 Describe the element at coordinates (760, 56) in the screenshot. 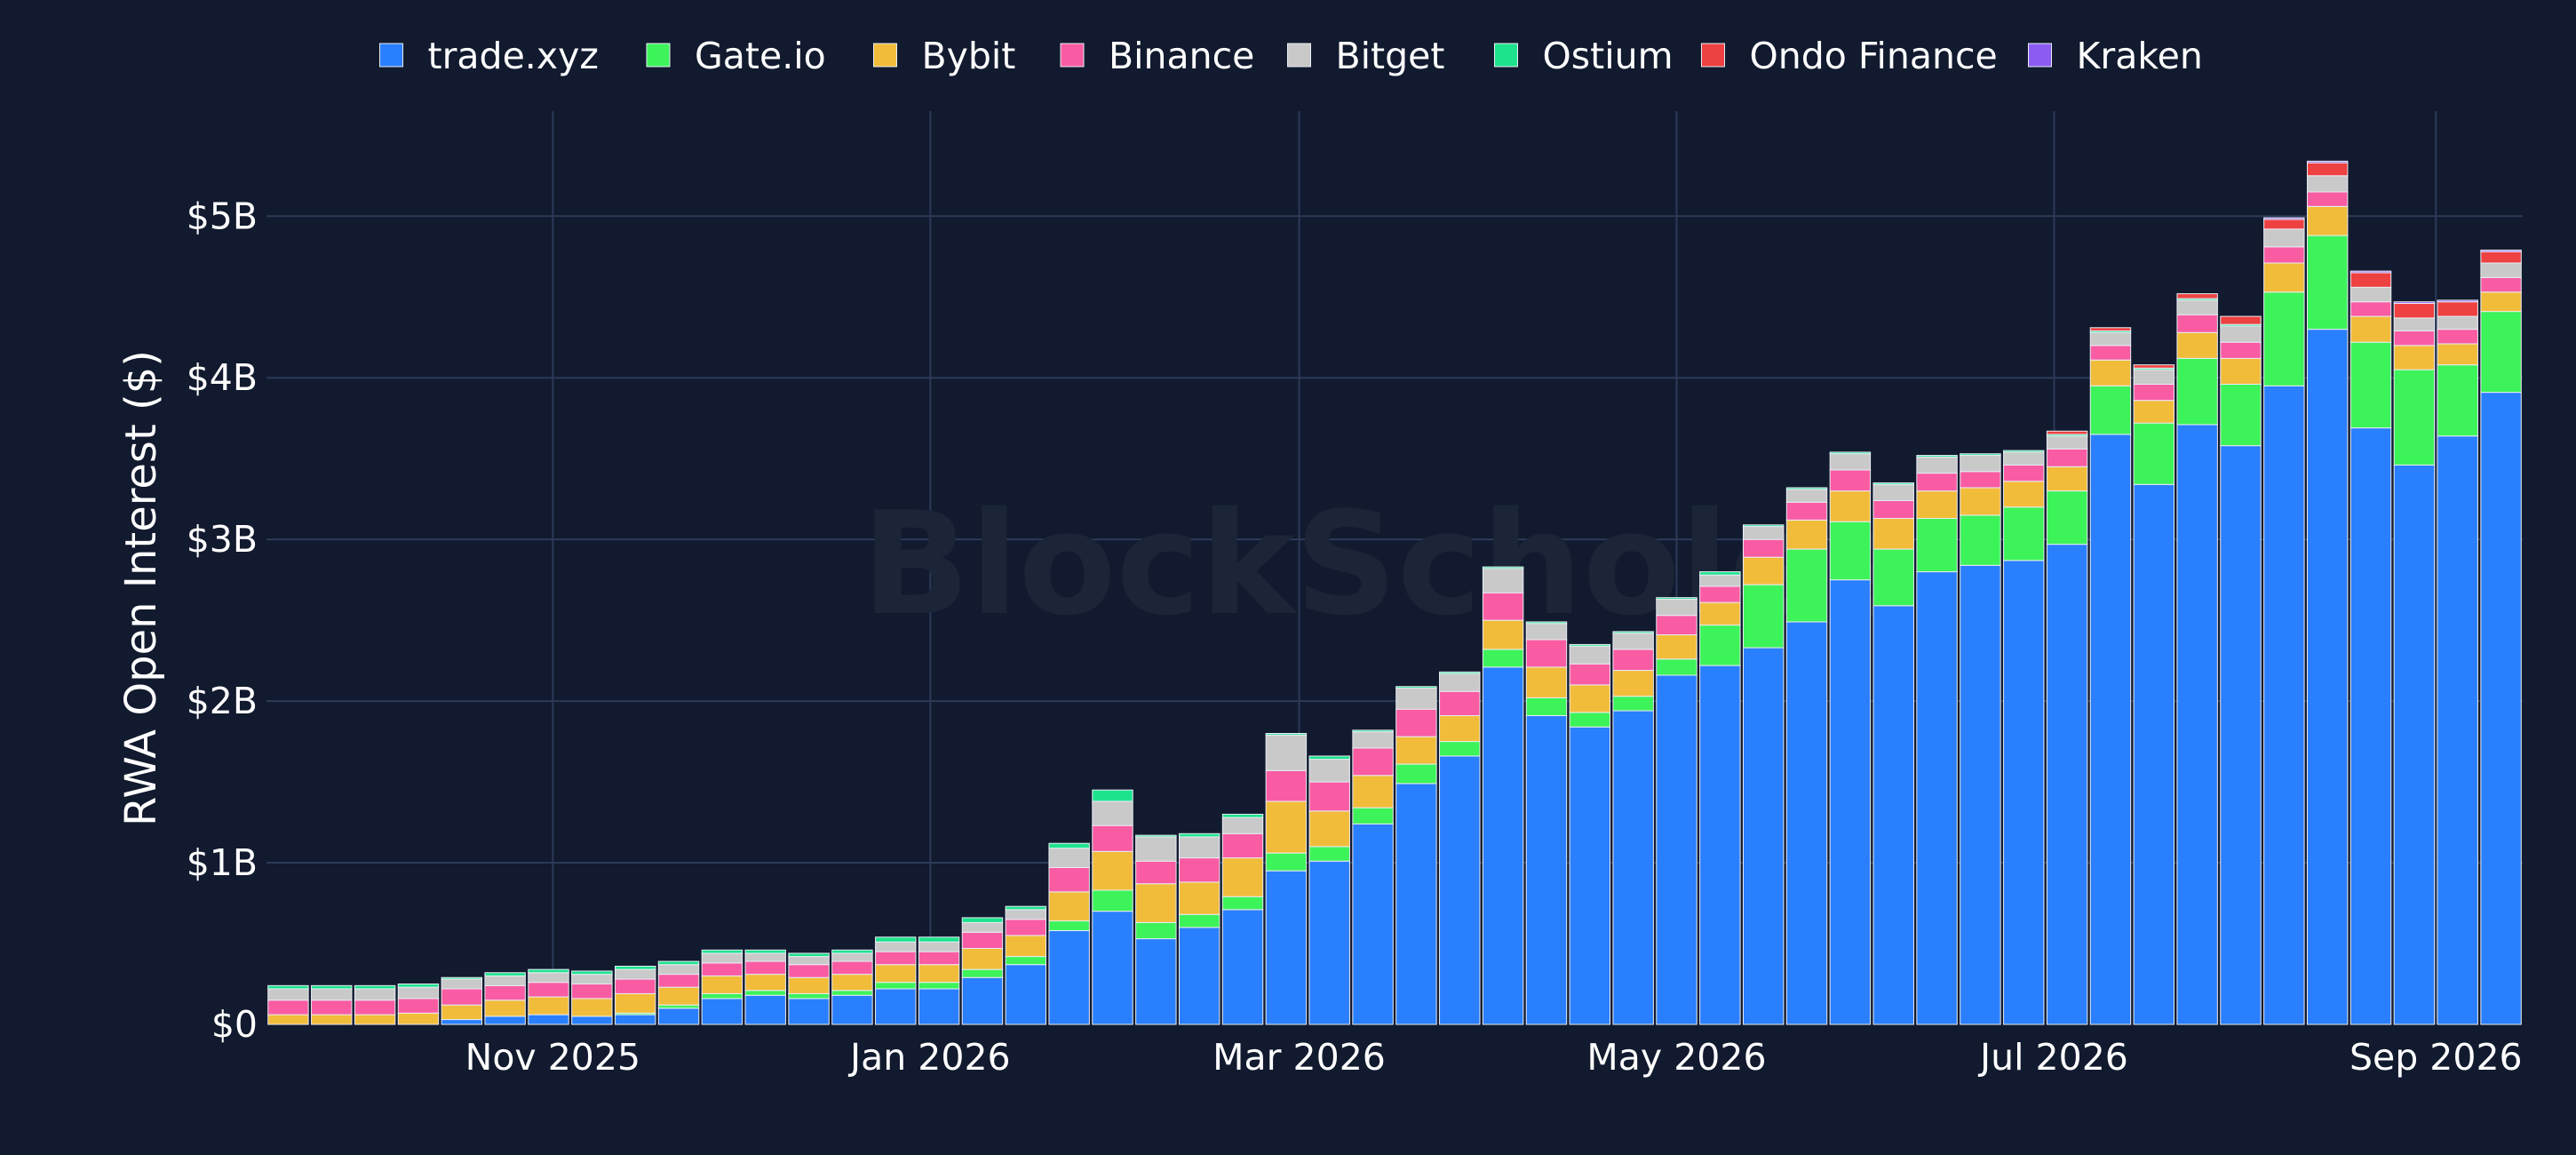

I see `legend-label: Gate.io` at that location.